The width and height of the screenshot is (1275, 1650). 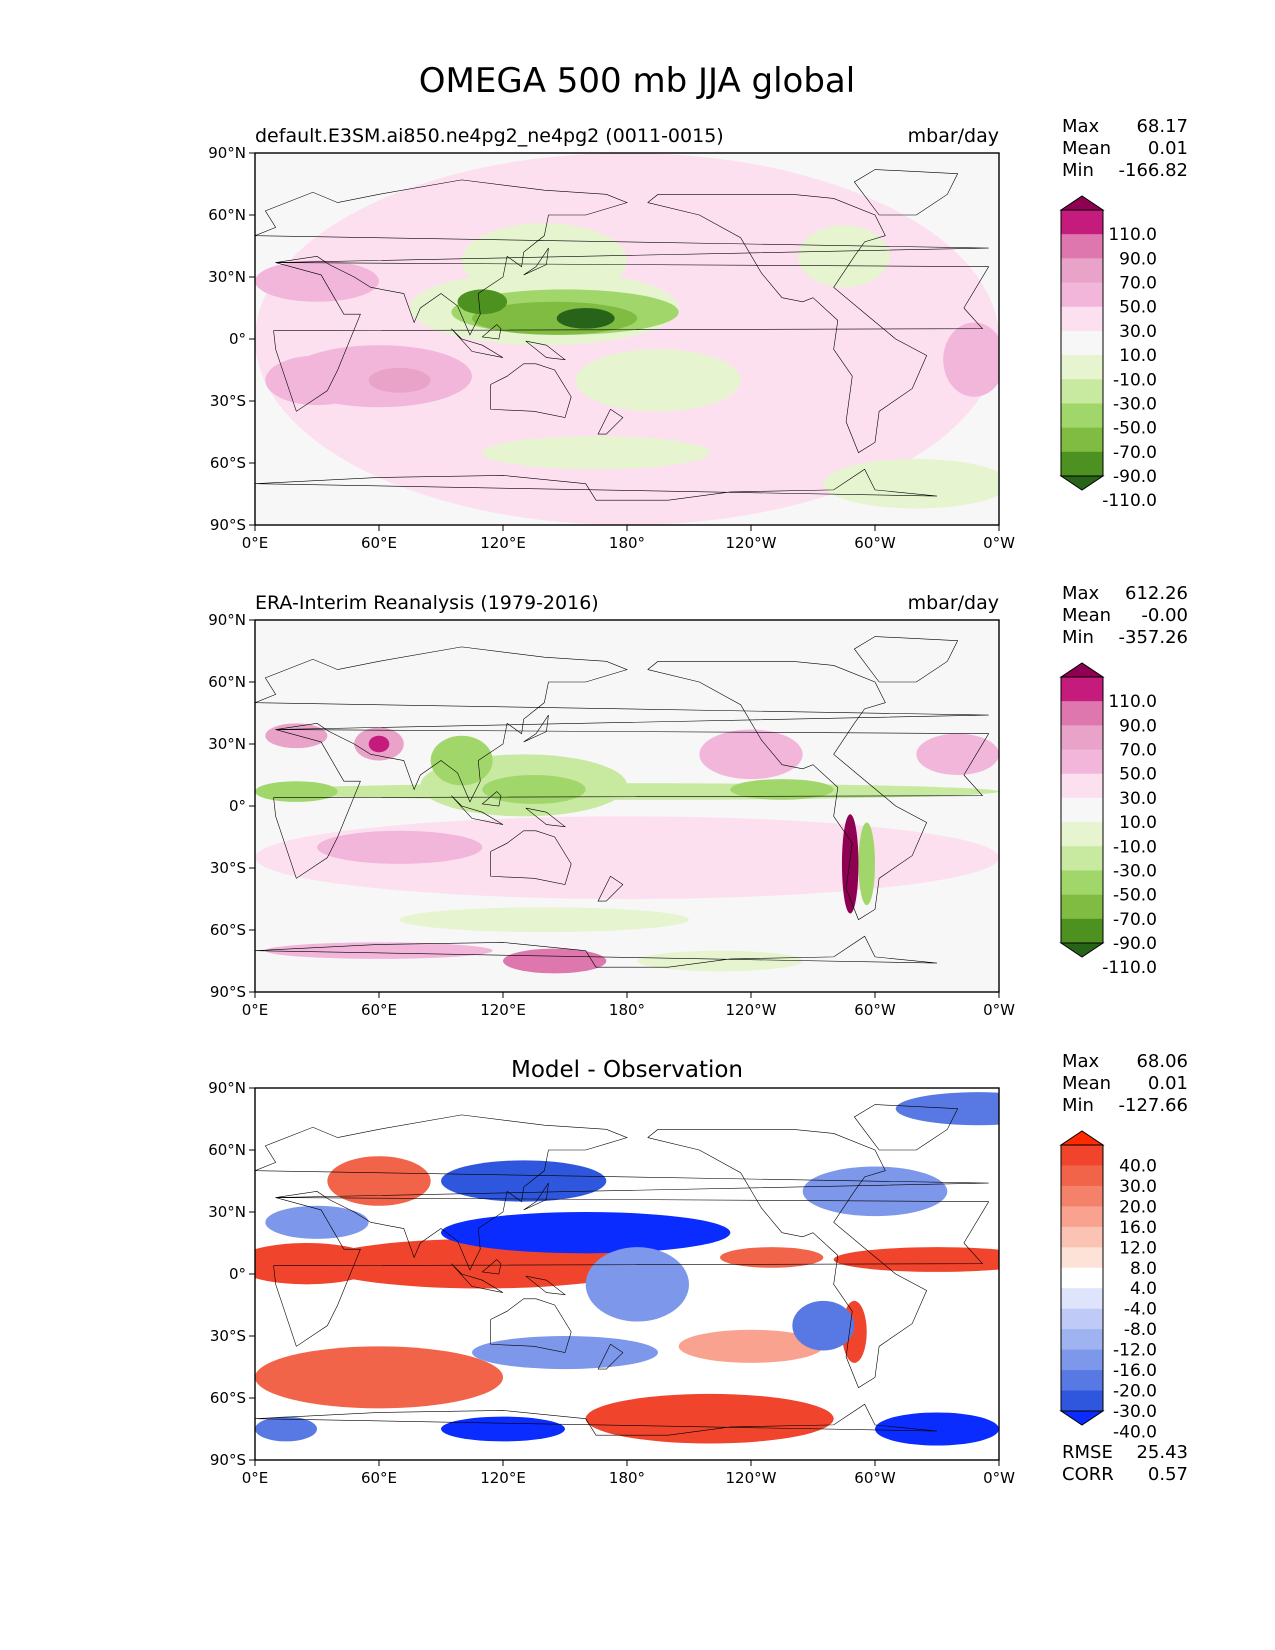 I want to click on colorbar-label: 20.0, so click(x=1138, y=1207).